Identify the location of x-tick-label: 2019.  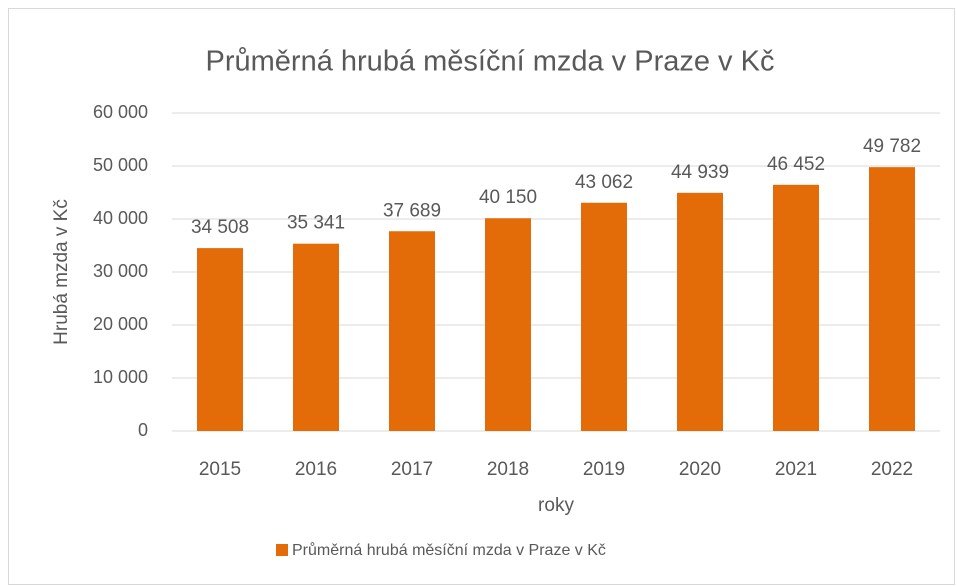
(604, 469).